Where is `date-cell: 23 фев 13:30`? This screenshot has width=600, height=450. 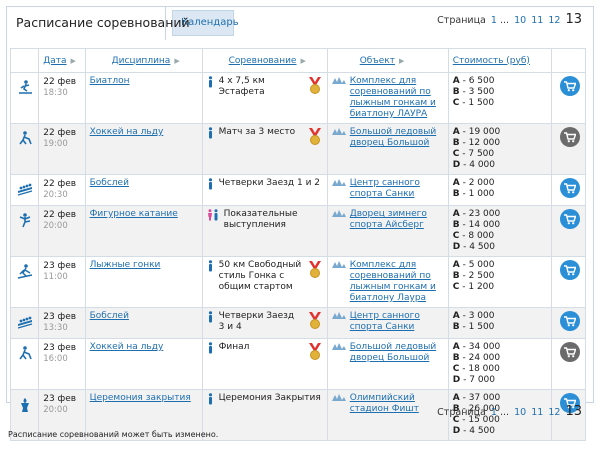
date-cell: 23 фев 13:30 is located at coordinates (62, 323).